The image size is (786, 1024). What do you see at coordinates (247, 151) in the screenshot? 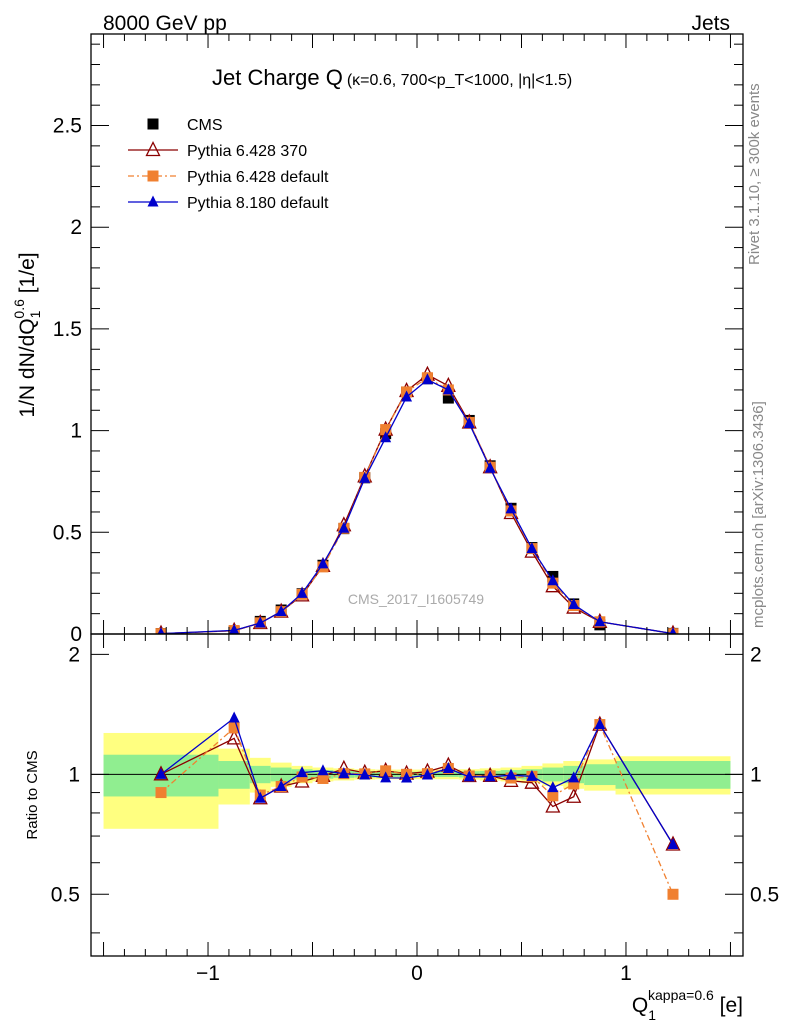
I see `legend-label: Pythia 6.428 370` at bounding box center [247, 151].